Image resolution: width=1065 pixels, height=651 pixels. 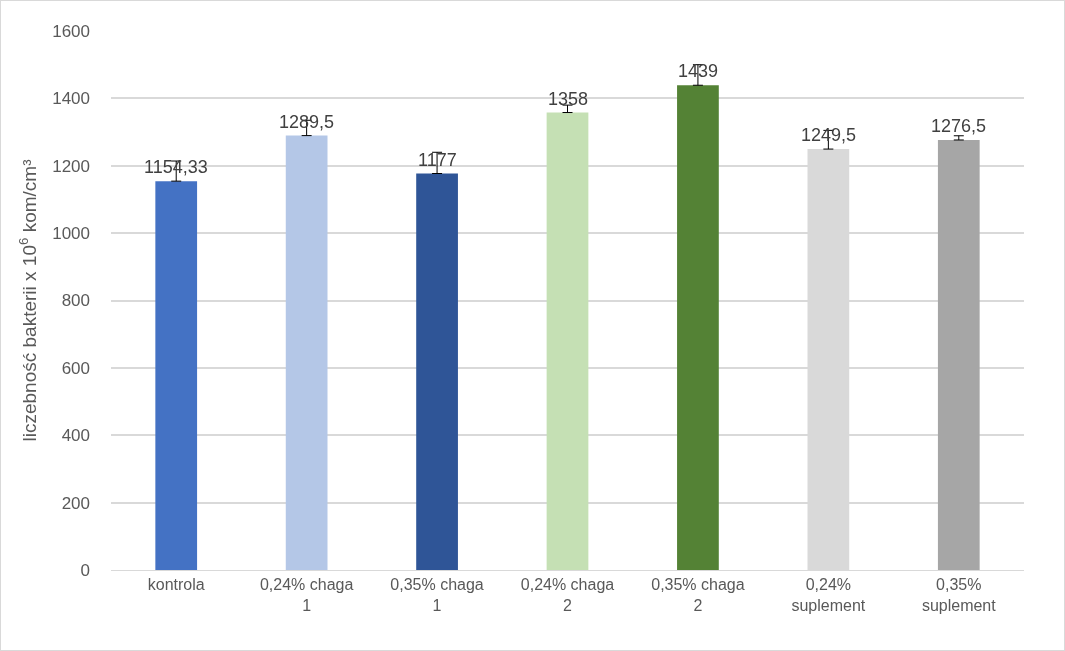 What do you see at coordinates (71, 166) in the screenshot?
I see `y-tick-label: 1200` at bounding box center [71, 166].